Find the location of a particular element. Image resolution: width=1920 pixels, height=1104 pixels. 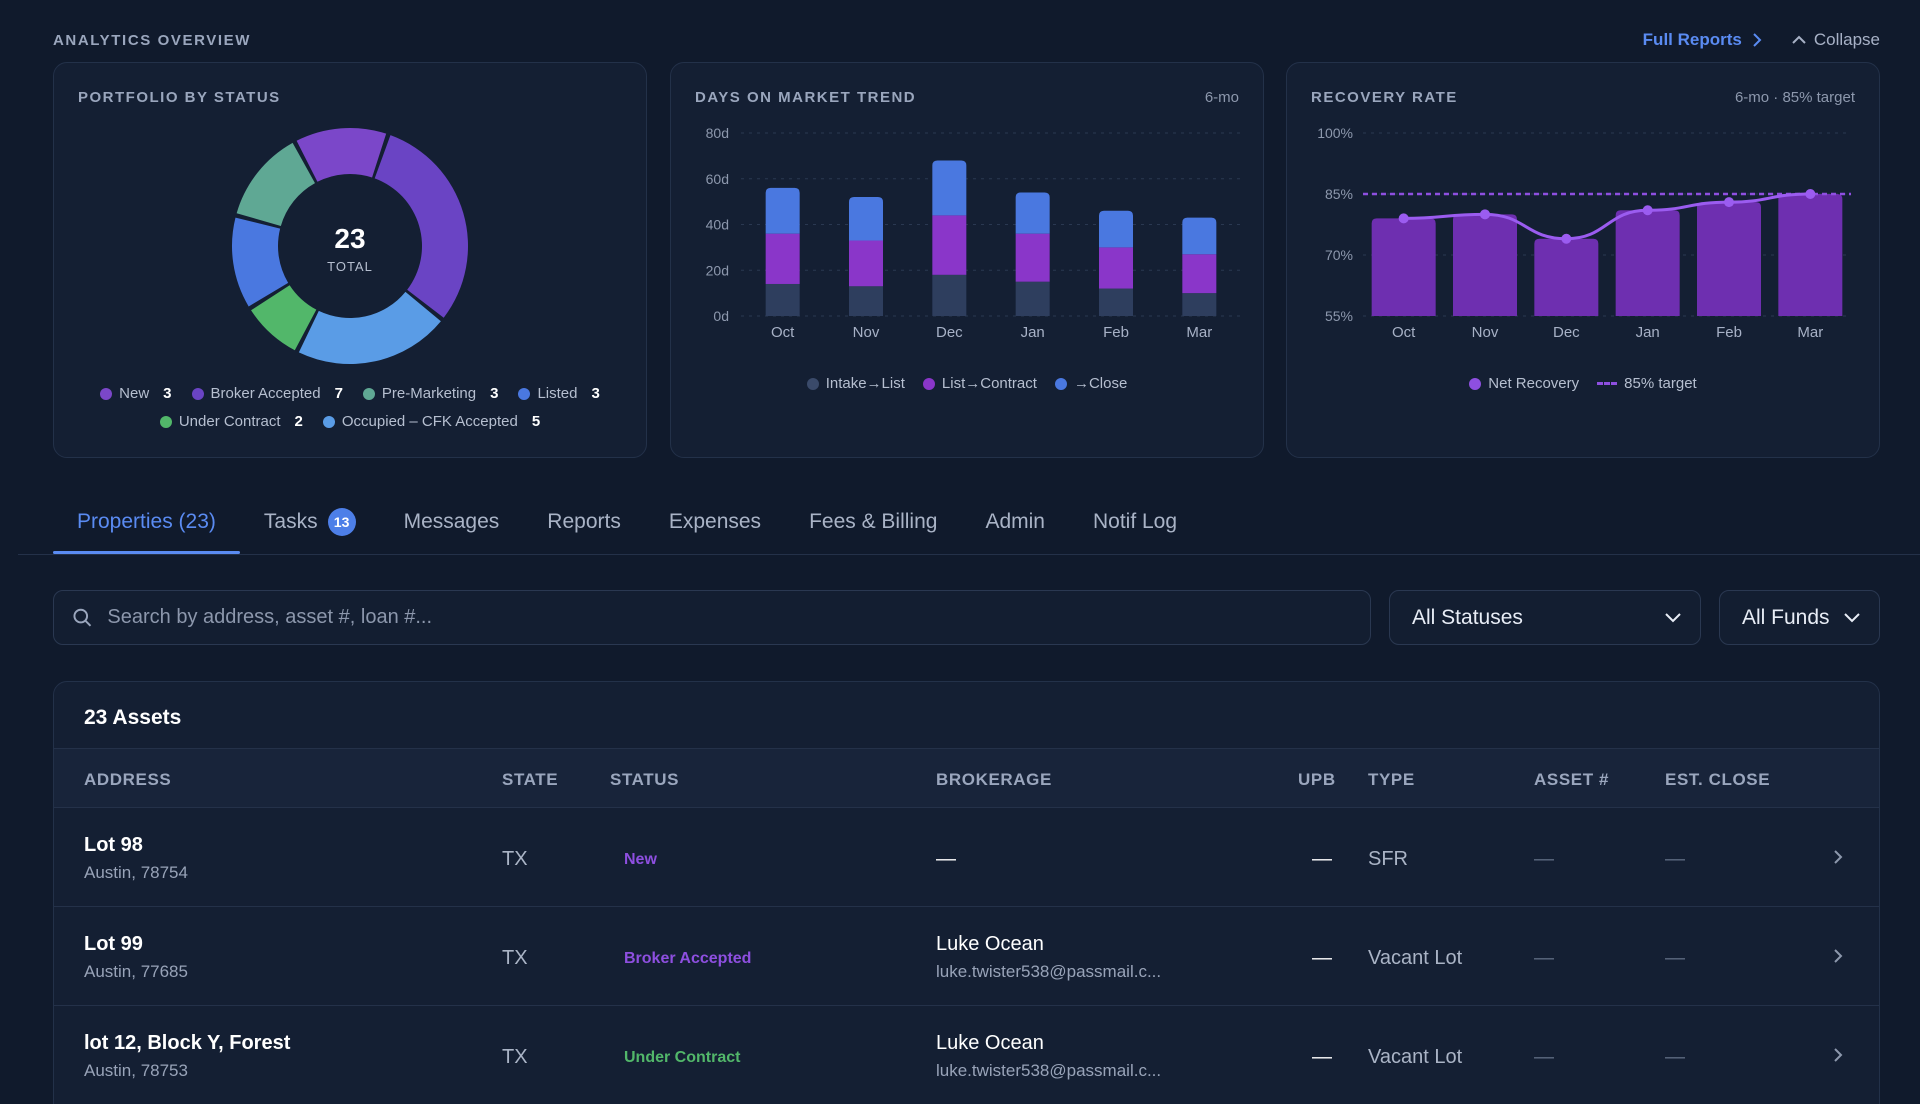

tab-label: Admin is located at coordinates (1015, 521).